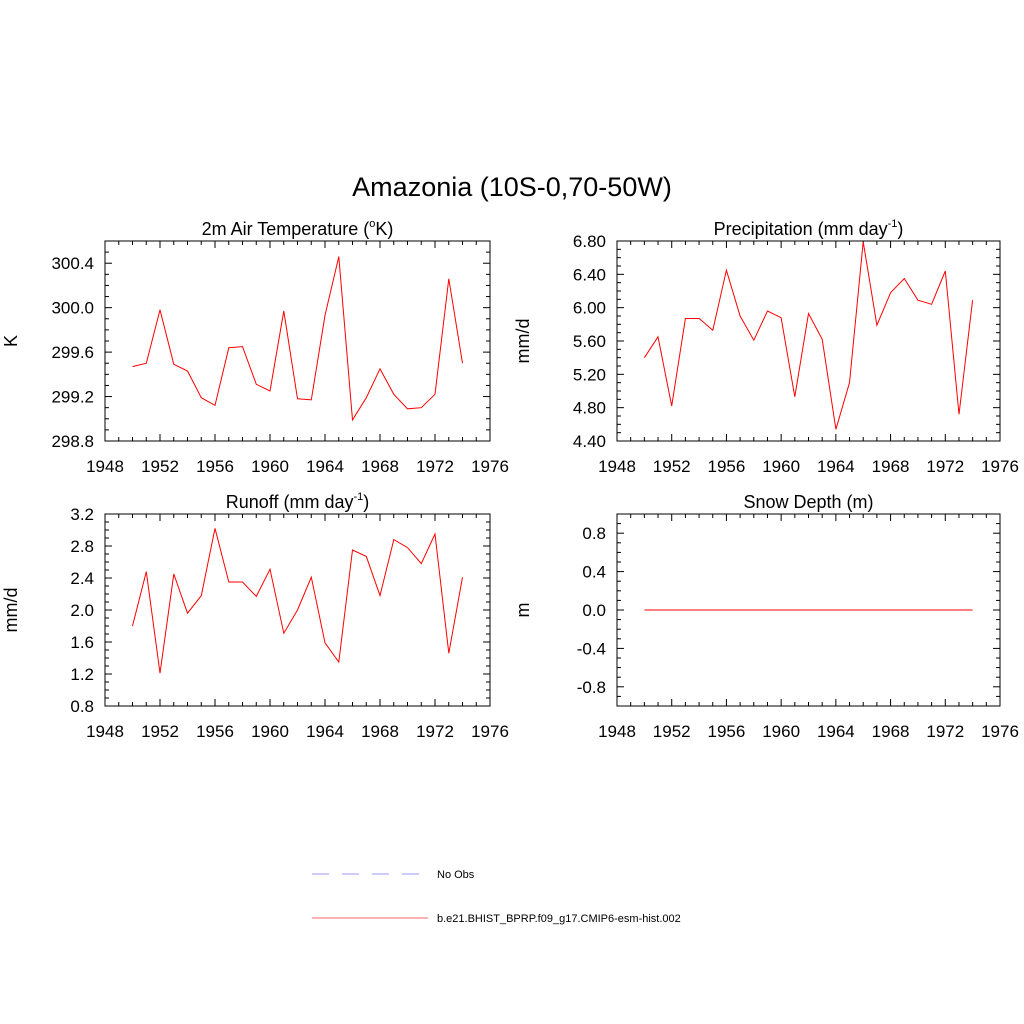 This screenshot has height=1024, width=1024. Describe the element at coordinates (589, 374) in the screenshot. I see `y-tick-label: 5.20` at that location.